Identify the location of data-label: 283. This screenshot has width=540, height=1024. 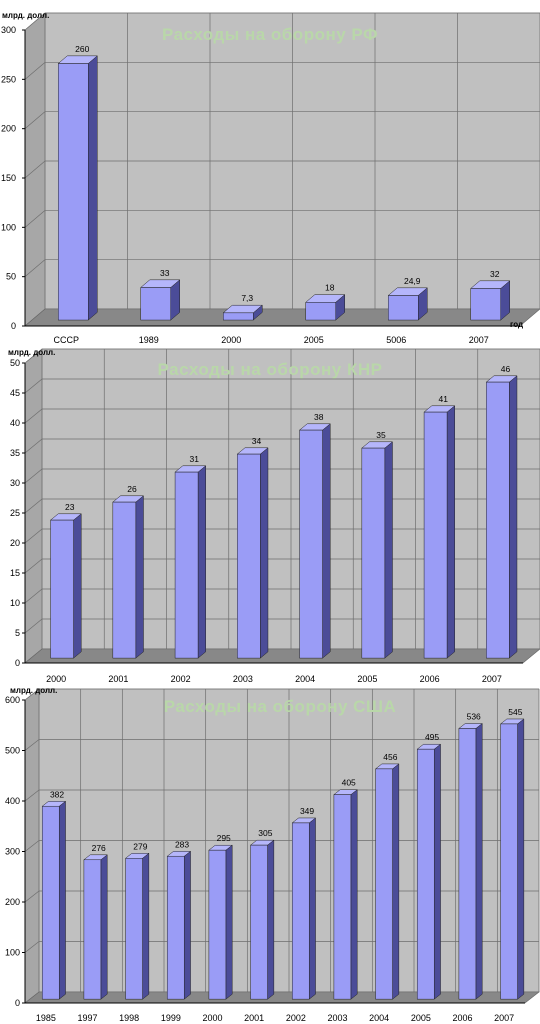
(182, 844).